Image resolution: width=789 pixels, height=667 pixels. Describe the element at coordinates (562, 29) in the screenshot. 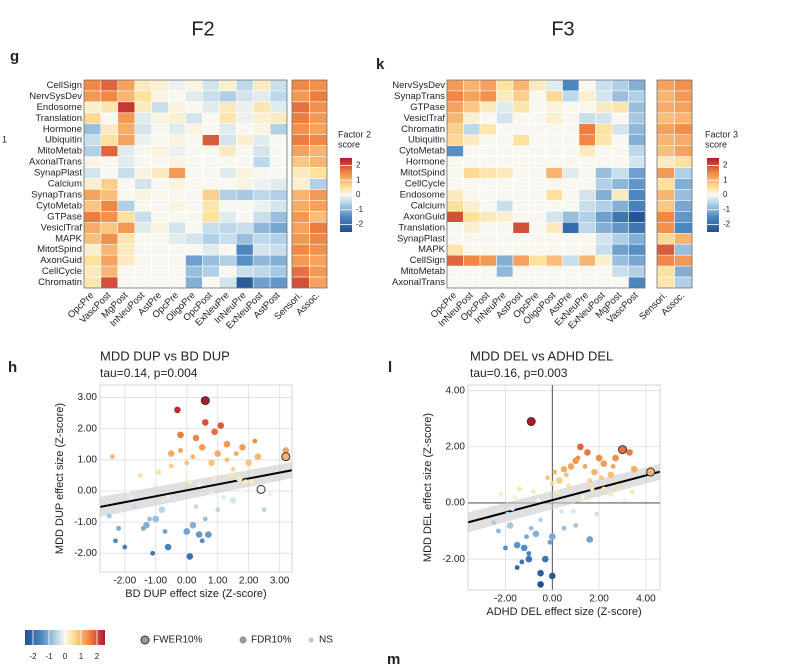

I see `panel-header: F3` at that location.